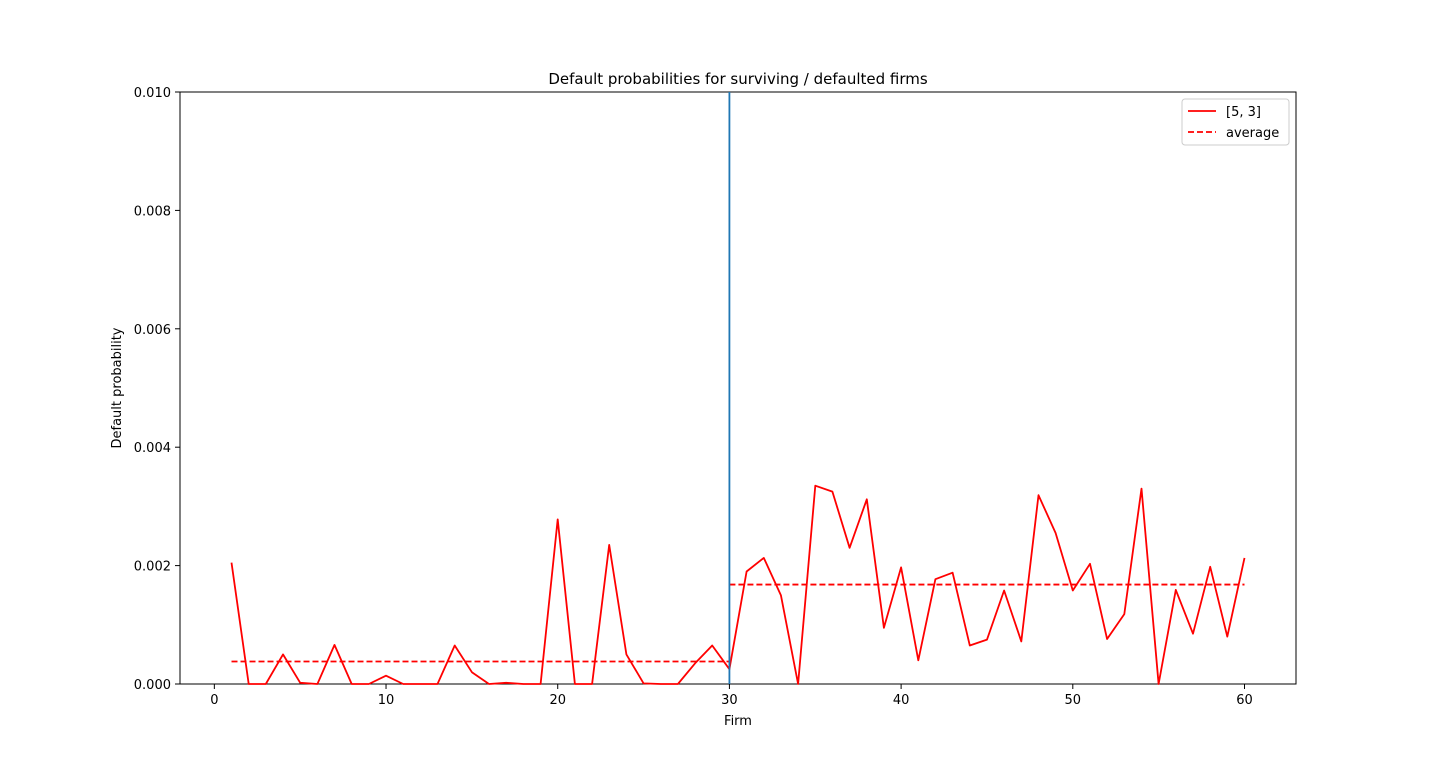 This screenshot has height=769, width=1440. I want to click on y-tick-label: 0.002, so click(152, 567).